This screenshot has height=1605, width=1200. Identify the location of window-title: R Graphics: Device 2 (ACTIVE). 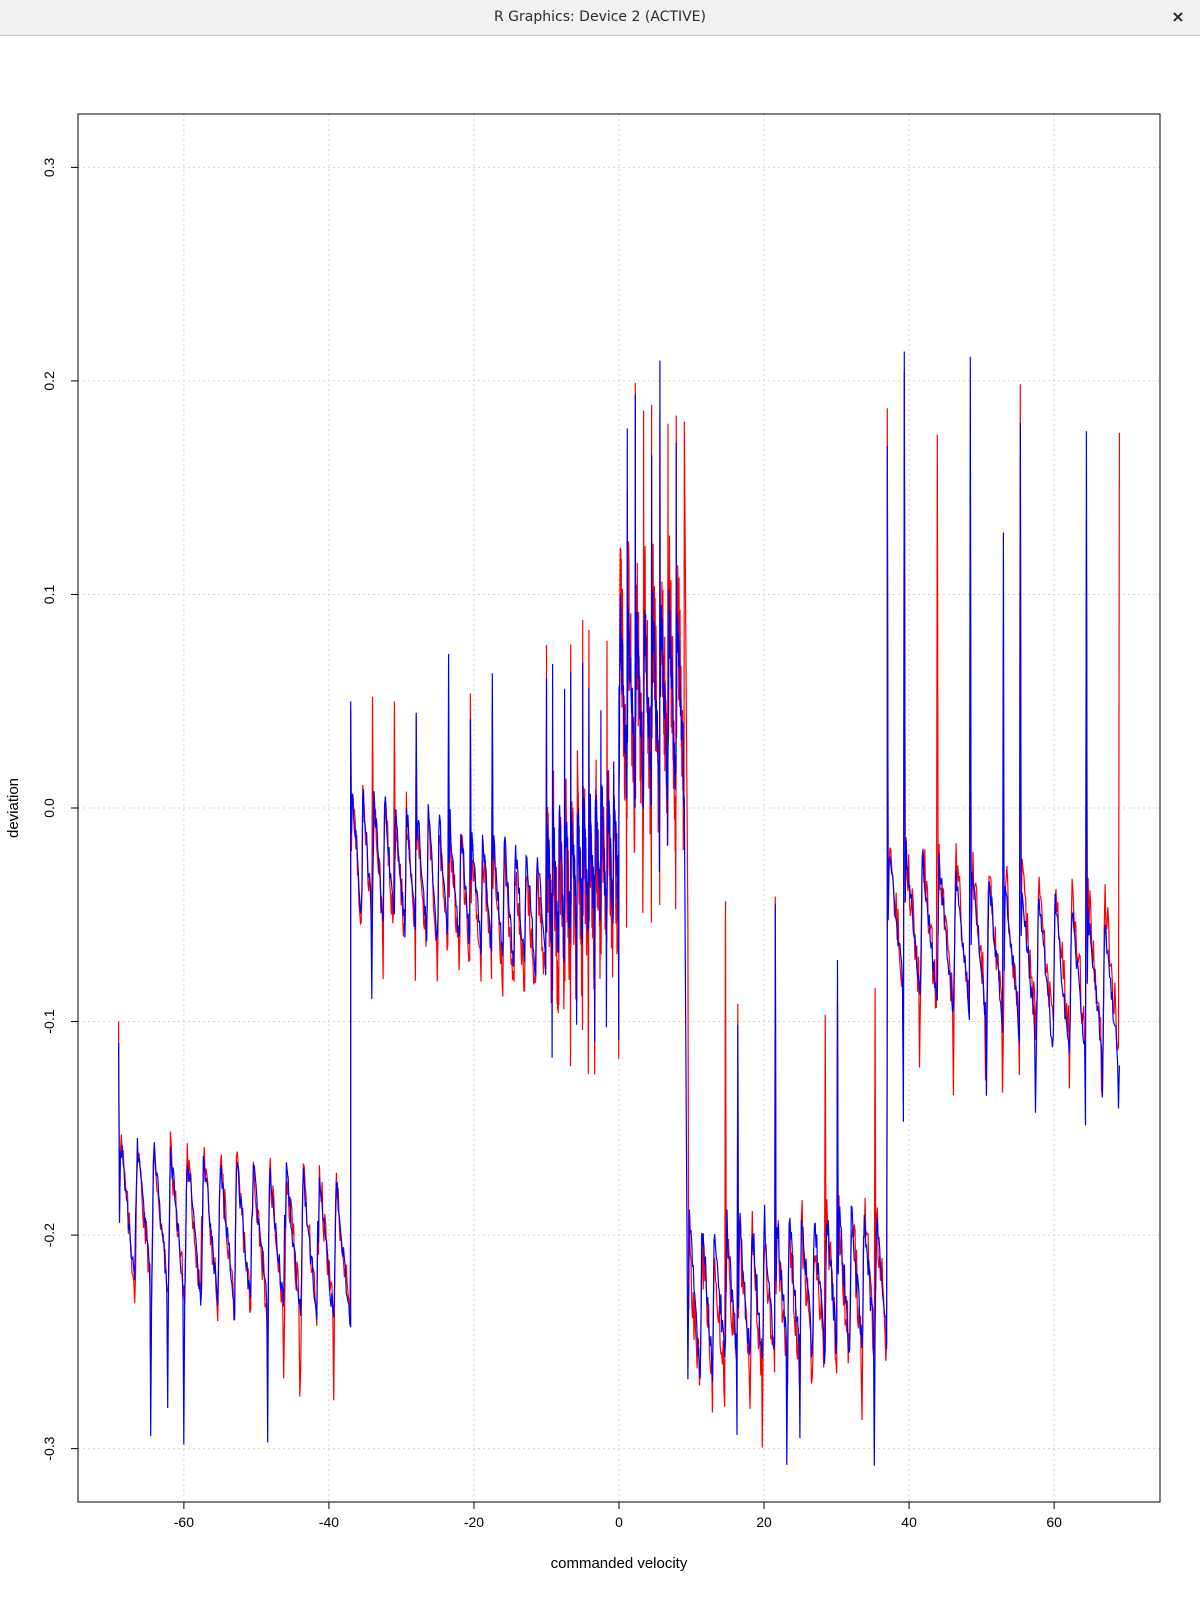
(600, 17).